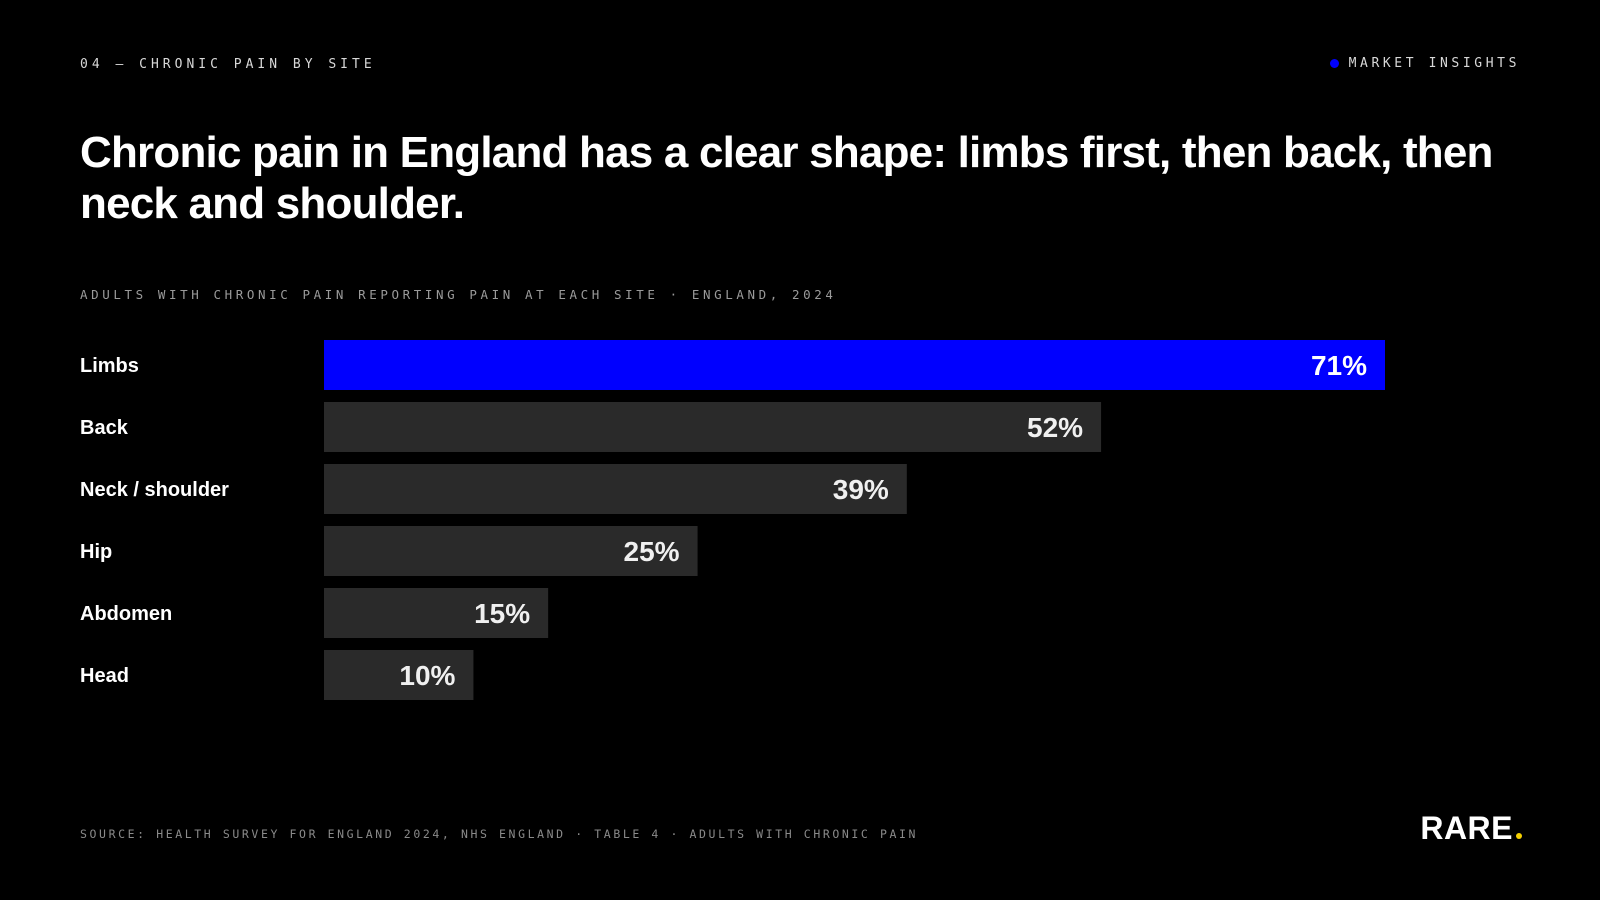 This screenshot has height=900, width=1600. Describe the element at coordinates (1339, 365) in the screenshot. I see `value-label: 71%` at that location.